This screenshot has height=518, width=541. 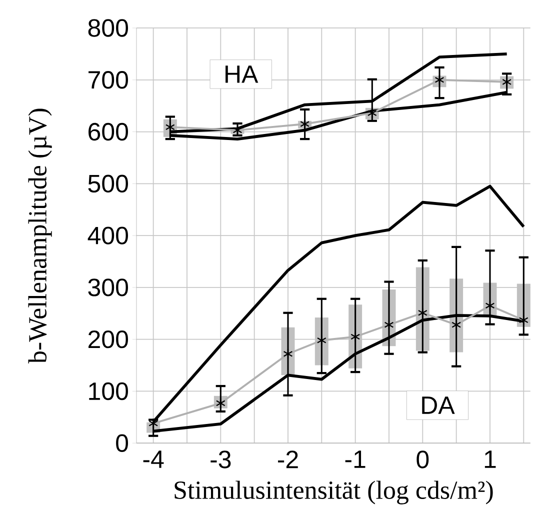 I want to click on x-axis-title: Stimulusintensität (log cds/m²), so click(x=333, y=492).